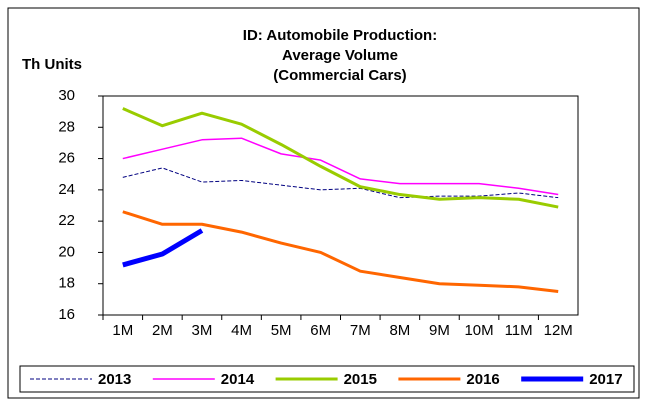 This screenshot has height=403, width=646. What do you see at coordinates (439, 330) in the screenshot?
I see `x-tick-label: 9M` at bounding box center [439, 330].